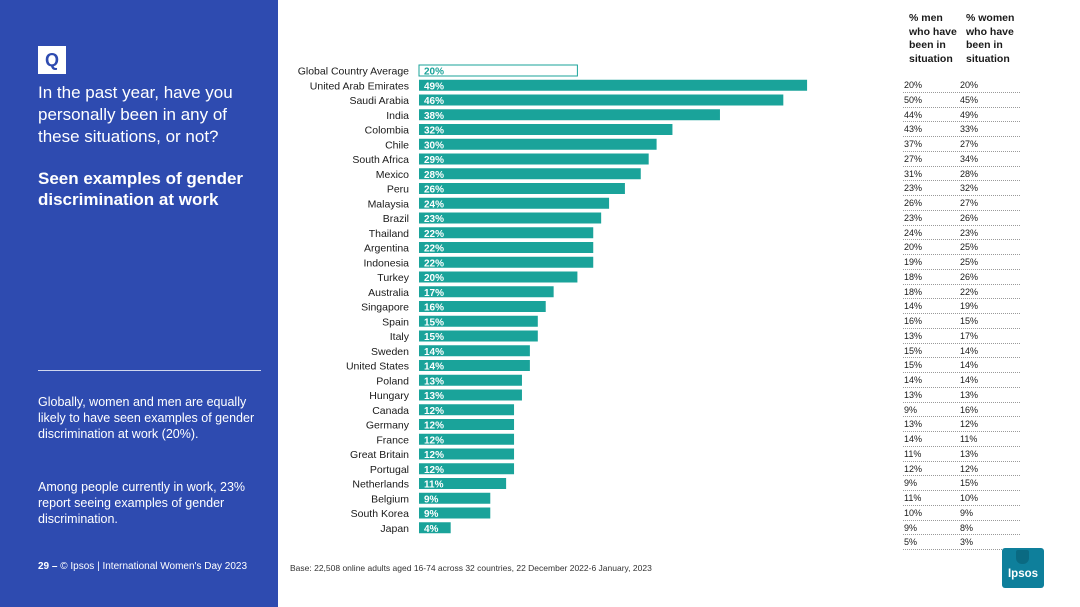 The width and height of the screenshot is (1080, 607). I want to click on table-row: 18% 22%, so click(961, 292).